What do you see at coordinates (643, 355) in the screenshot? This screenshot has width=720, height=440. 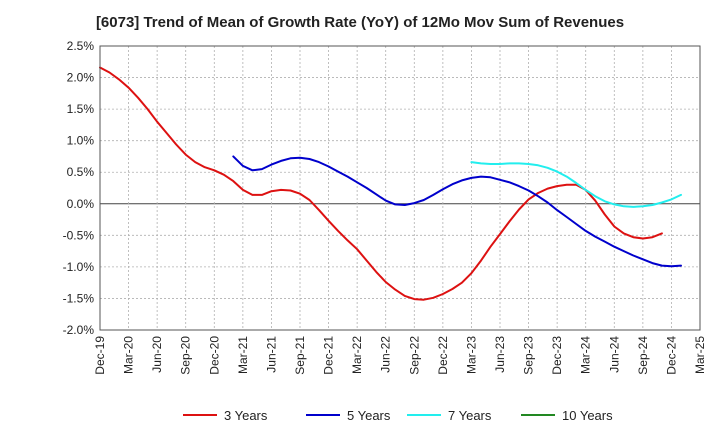 I see `x-tick-label: Sep-24` at bounding box center [643, 355].